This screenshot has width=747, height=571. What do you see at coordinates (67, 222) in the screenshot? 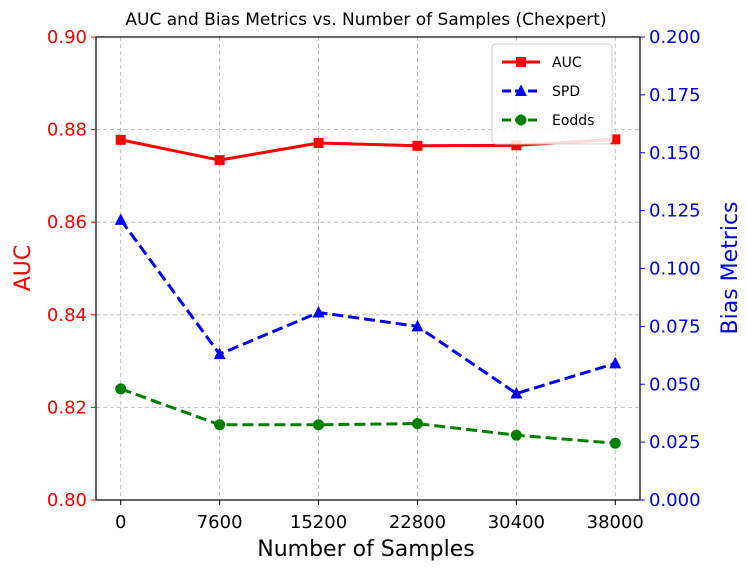
I see `y-left-tick-label-3: 0.86` at bounding box center [67, 222].